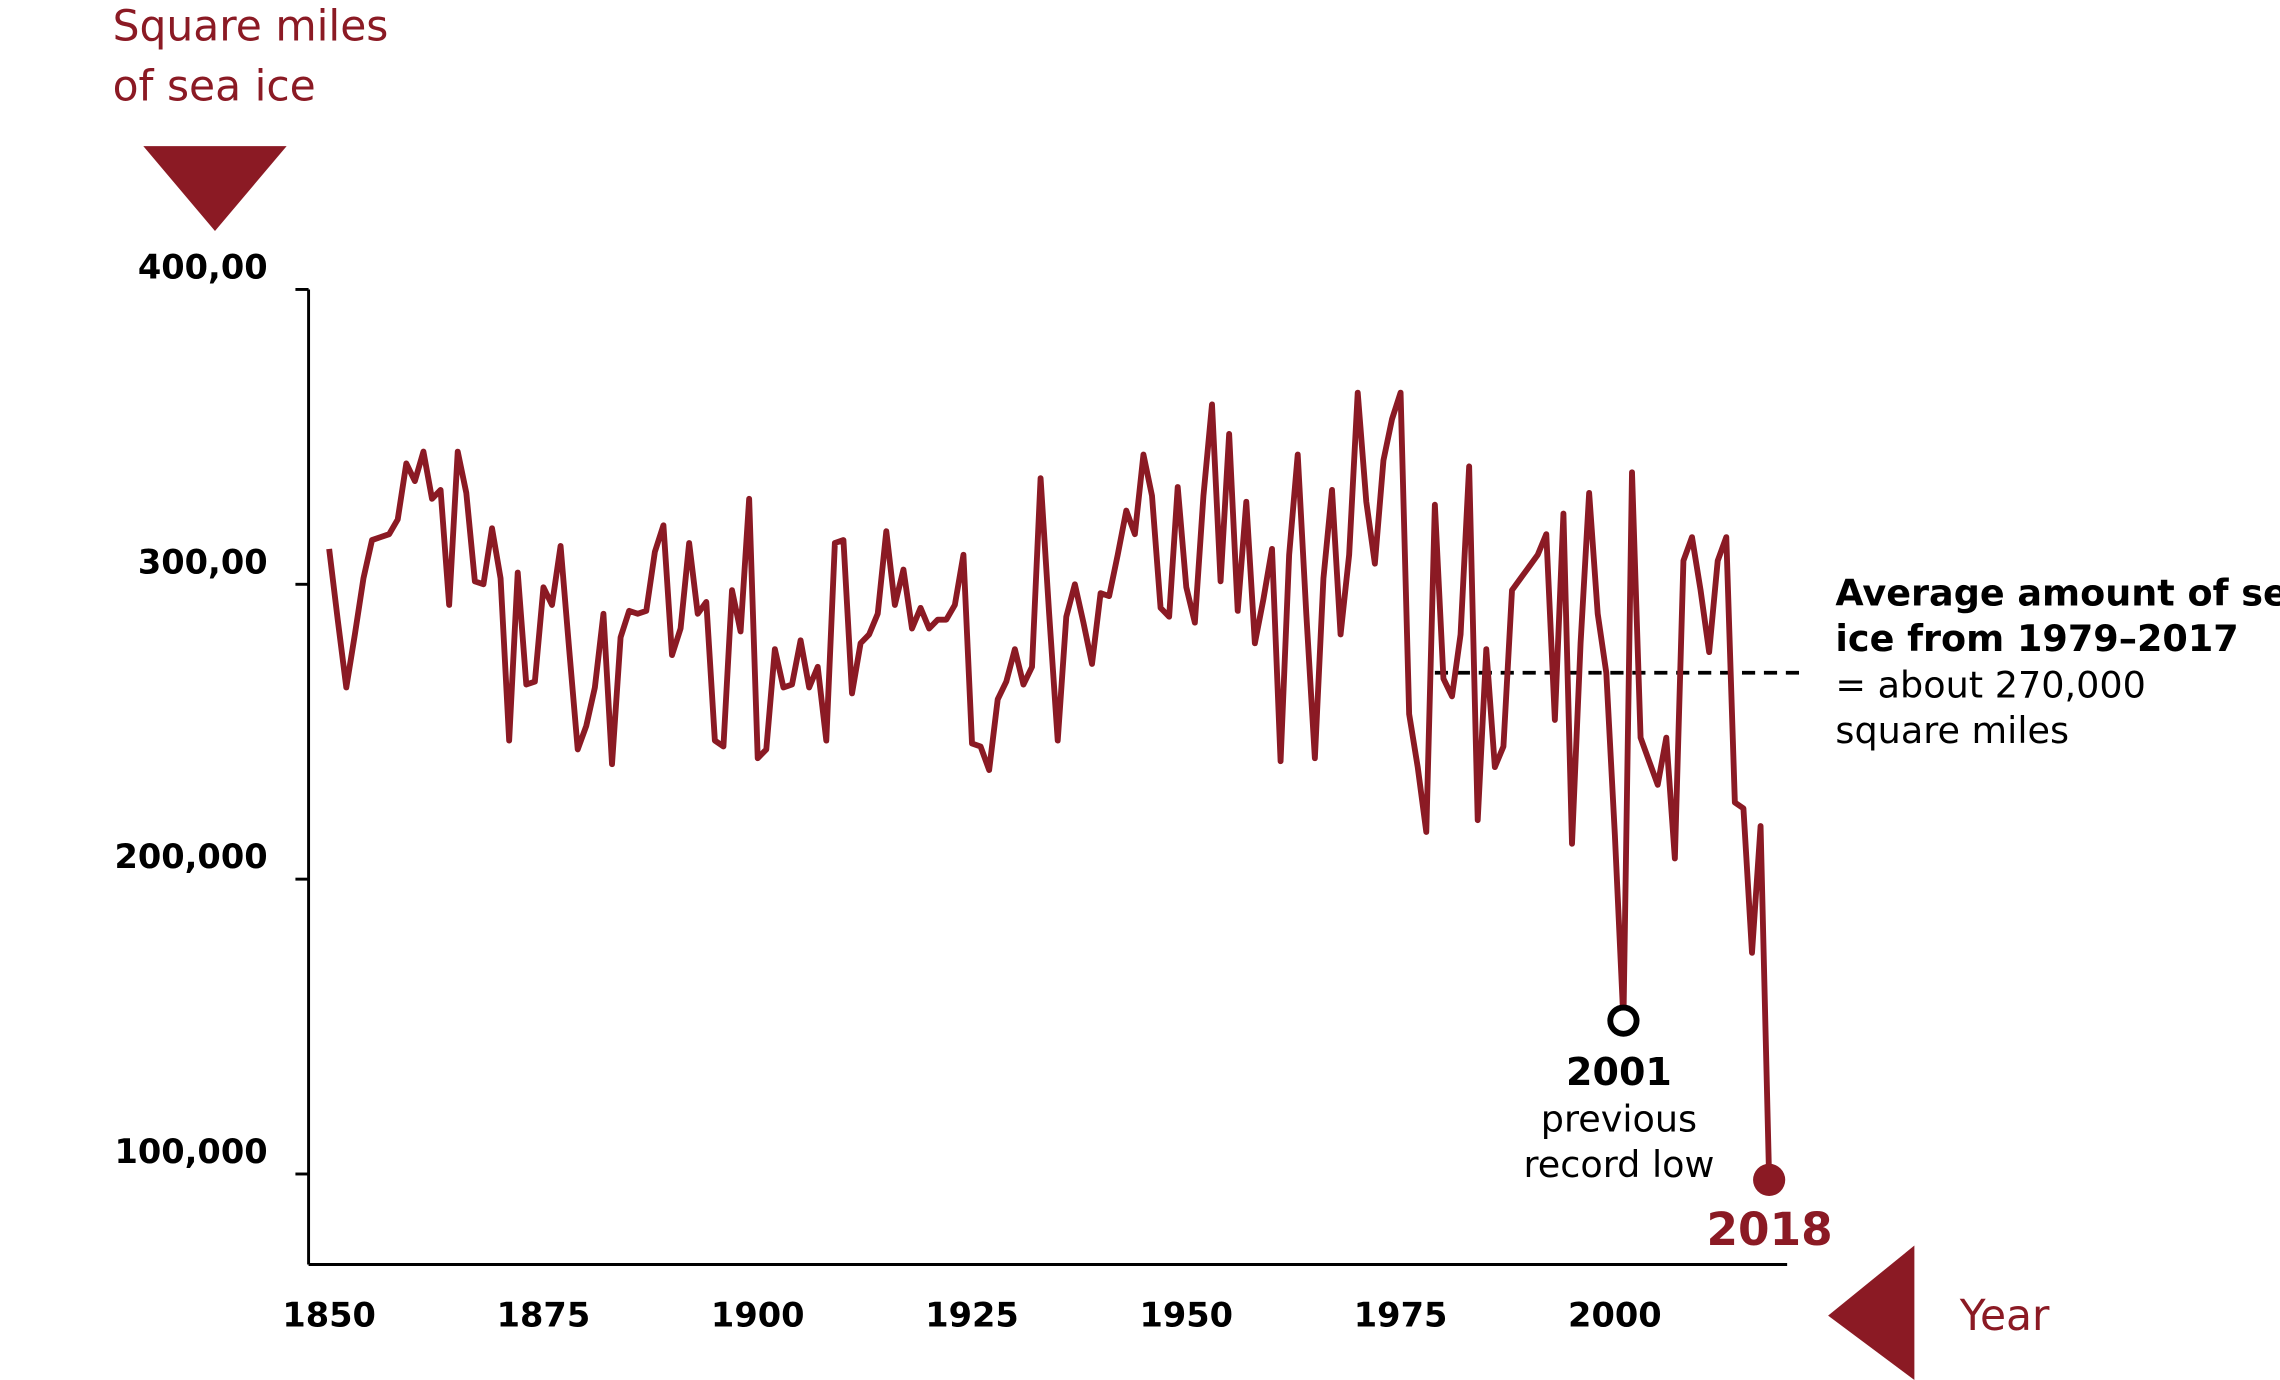 This screenshot has width=2280, height=1380. I want to click on x-tick-label: 2000, so click(1615, 1315).